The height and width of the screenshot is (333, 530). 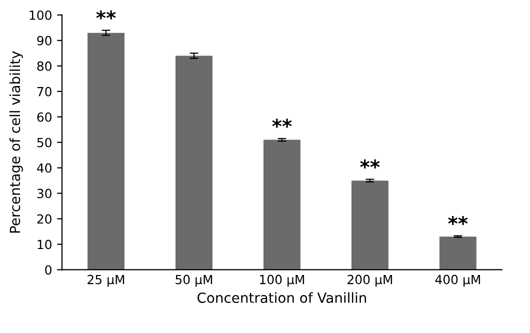 I want to click on y-tick-label: 50, so click(x=44, y=143).